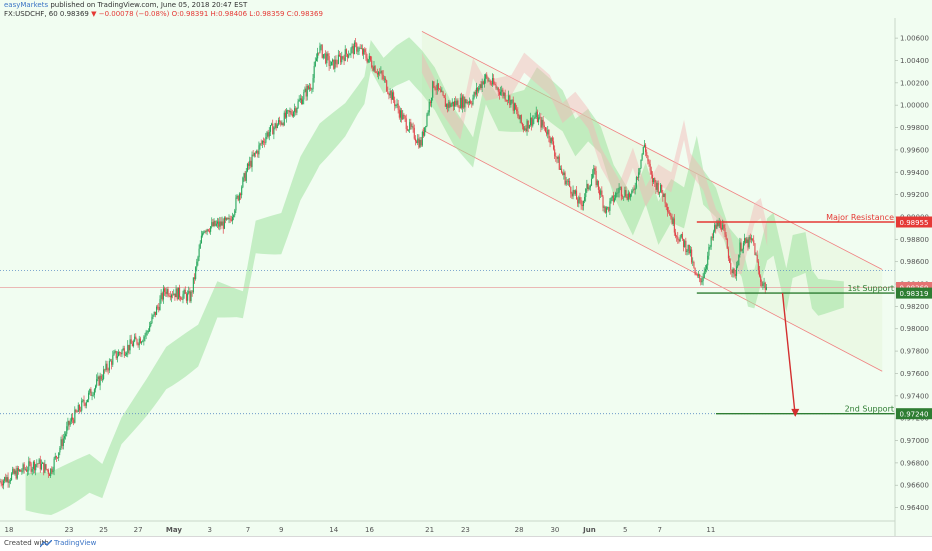 This screenshot has width=932, height=551. Describe the element at coordinates (914, 39) in the screenshot. I see `y-tick-label: 1.00600` at that location.